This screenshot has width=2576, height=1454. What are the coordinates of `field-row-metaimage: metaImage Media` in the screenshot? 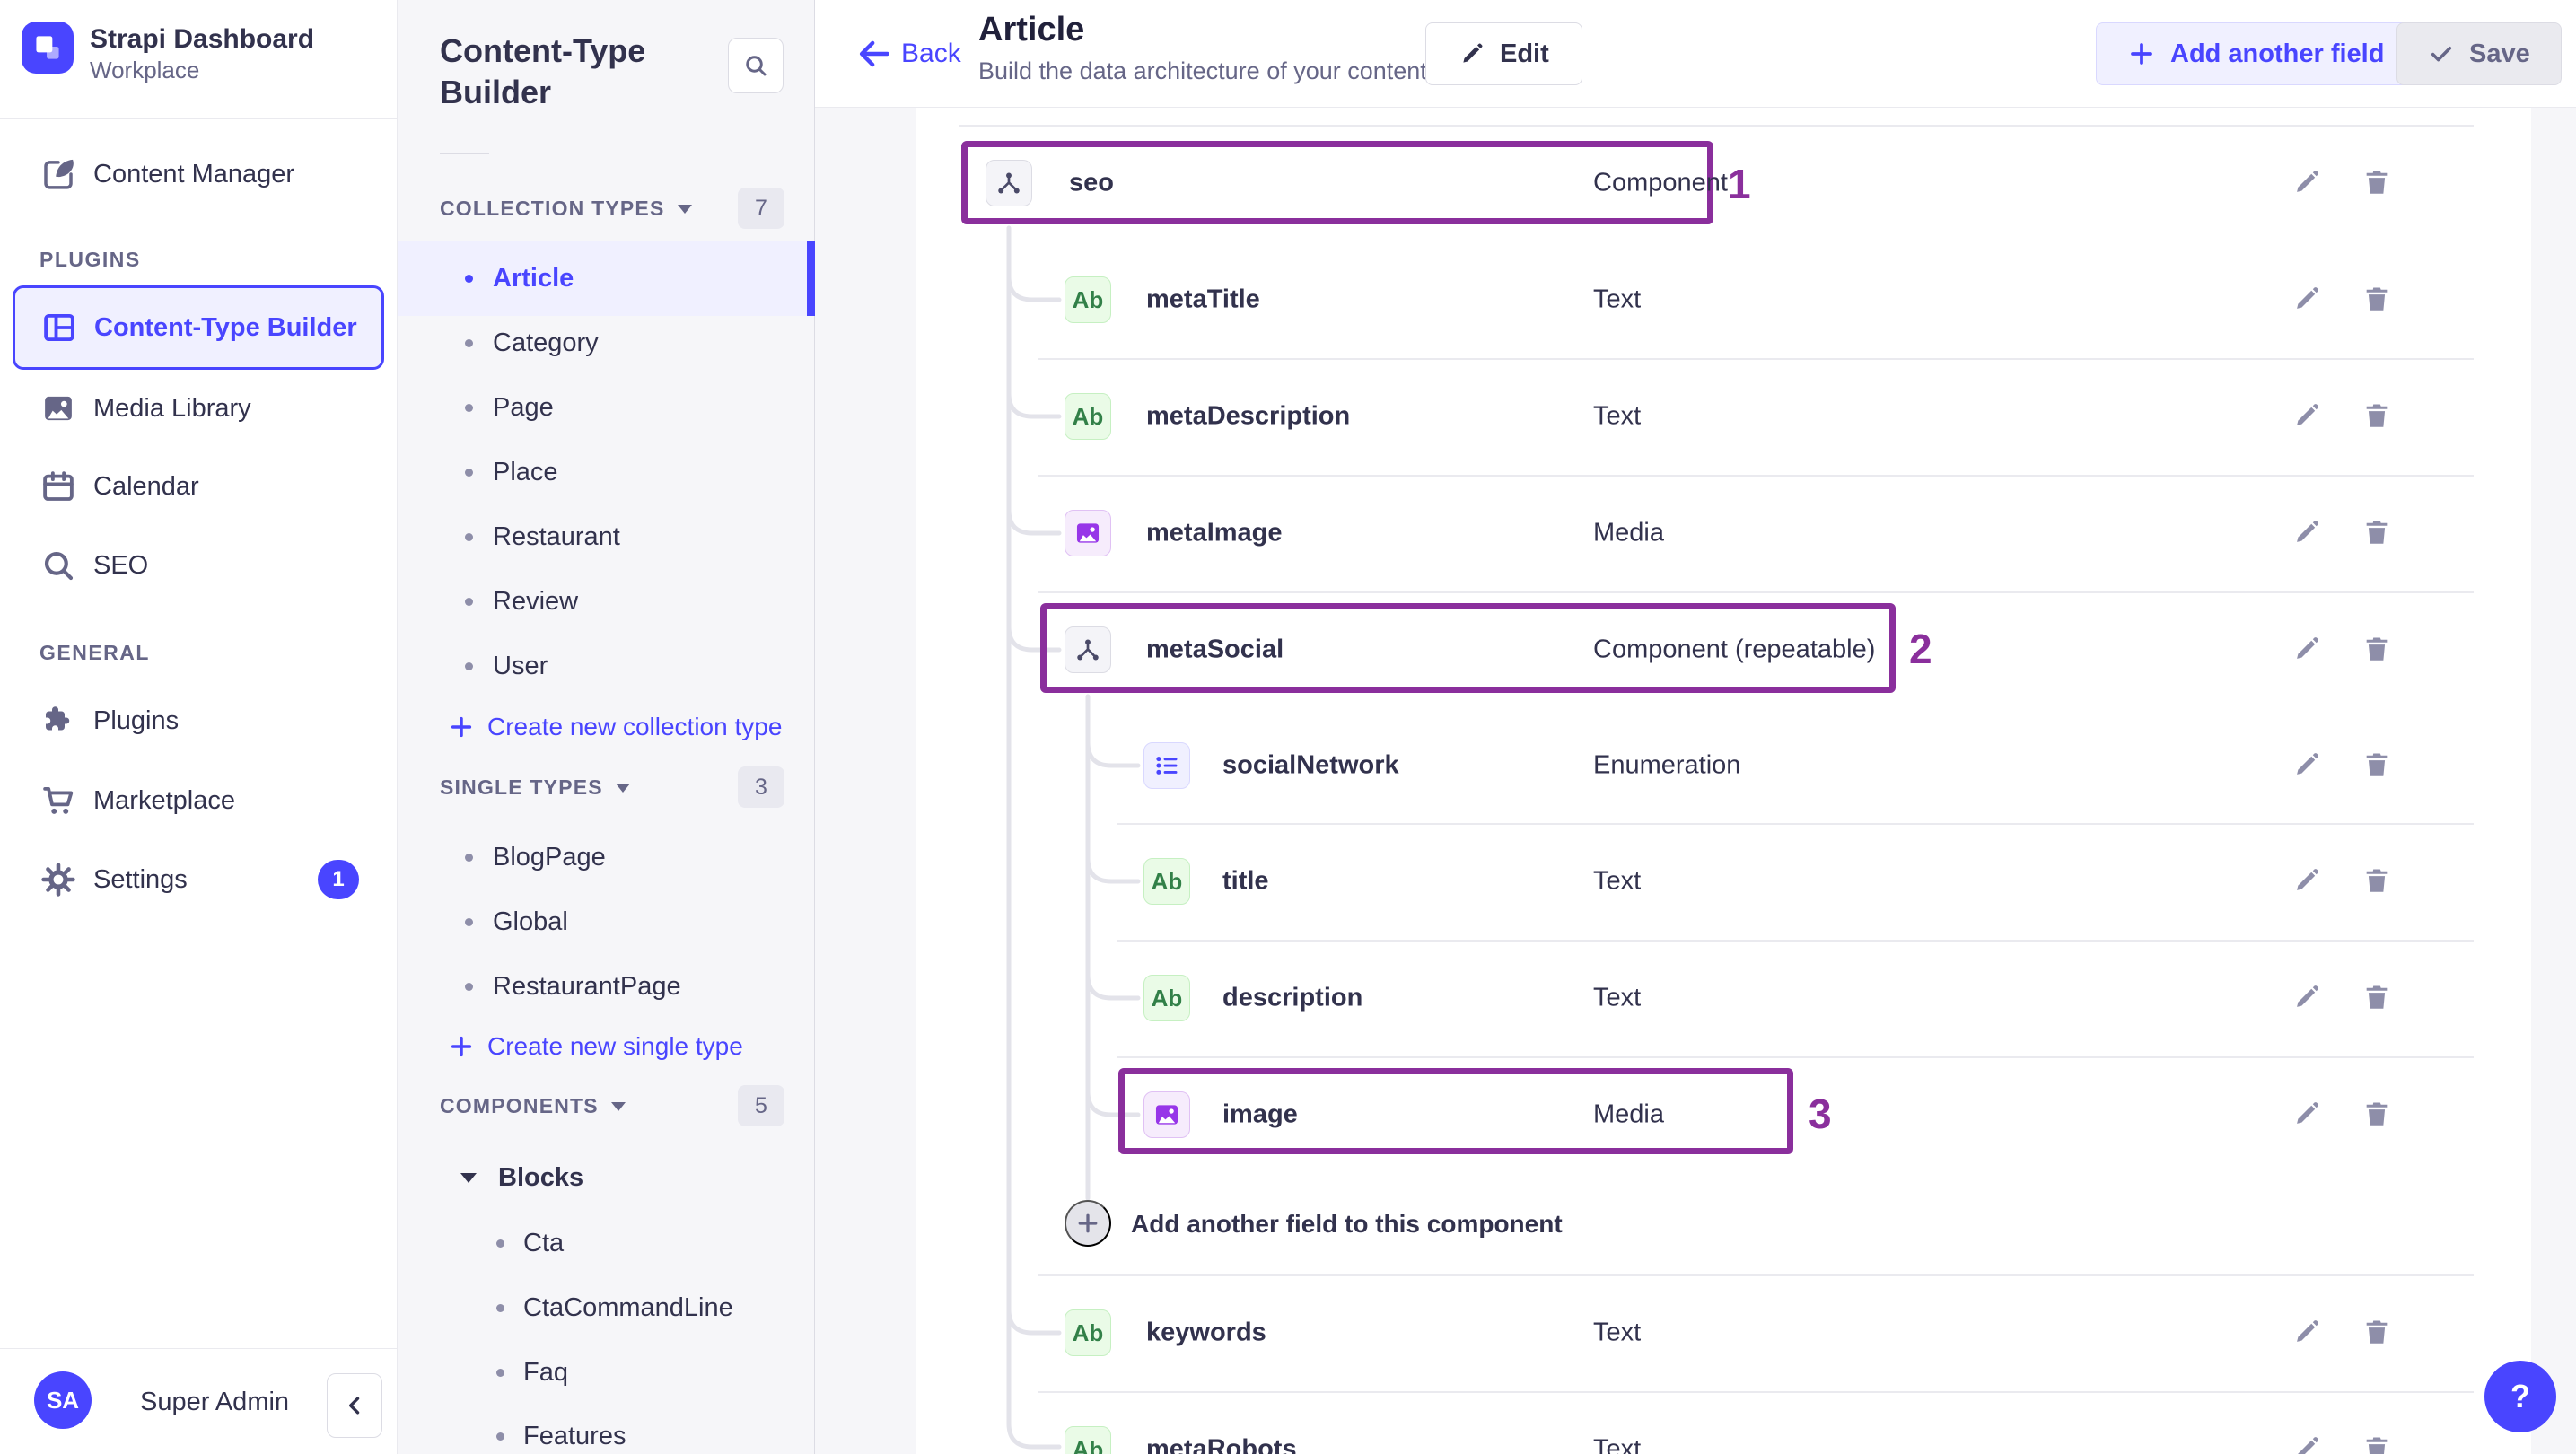 It's located at (1723, 533).